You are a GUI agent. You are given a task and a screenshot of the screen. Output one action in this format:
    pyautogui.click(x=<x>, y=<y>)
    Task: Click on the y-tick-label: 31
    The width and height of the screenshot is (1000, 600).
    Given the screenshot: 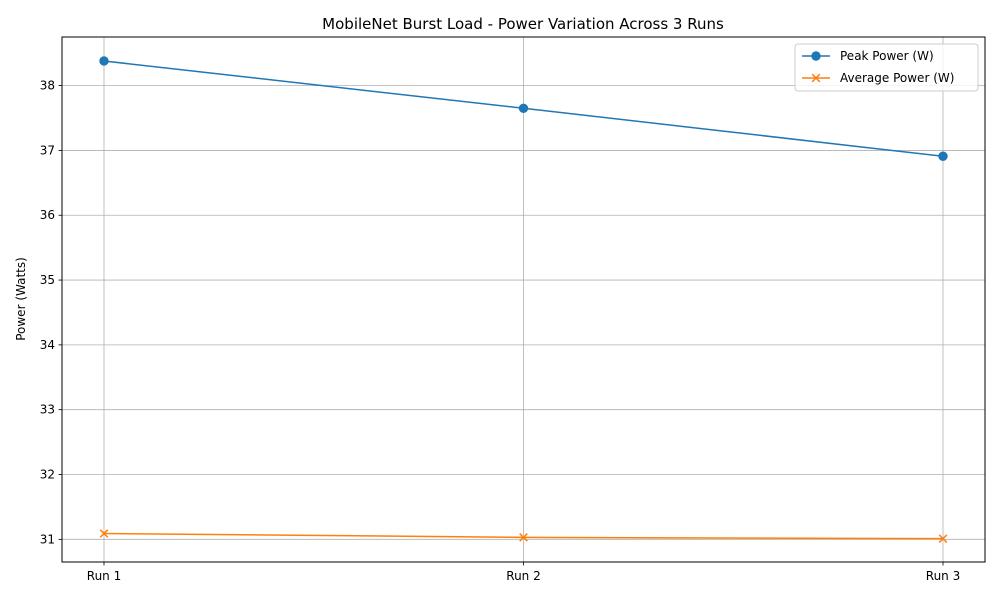 What is the action you would take?
    pyautogui.click(x=47, y=539)
    